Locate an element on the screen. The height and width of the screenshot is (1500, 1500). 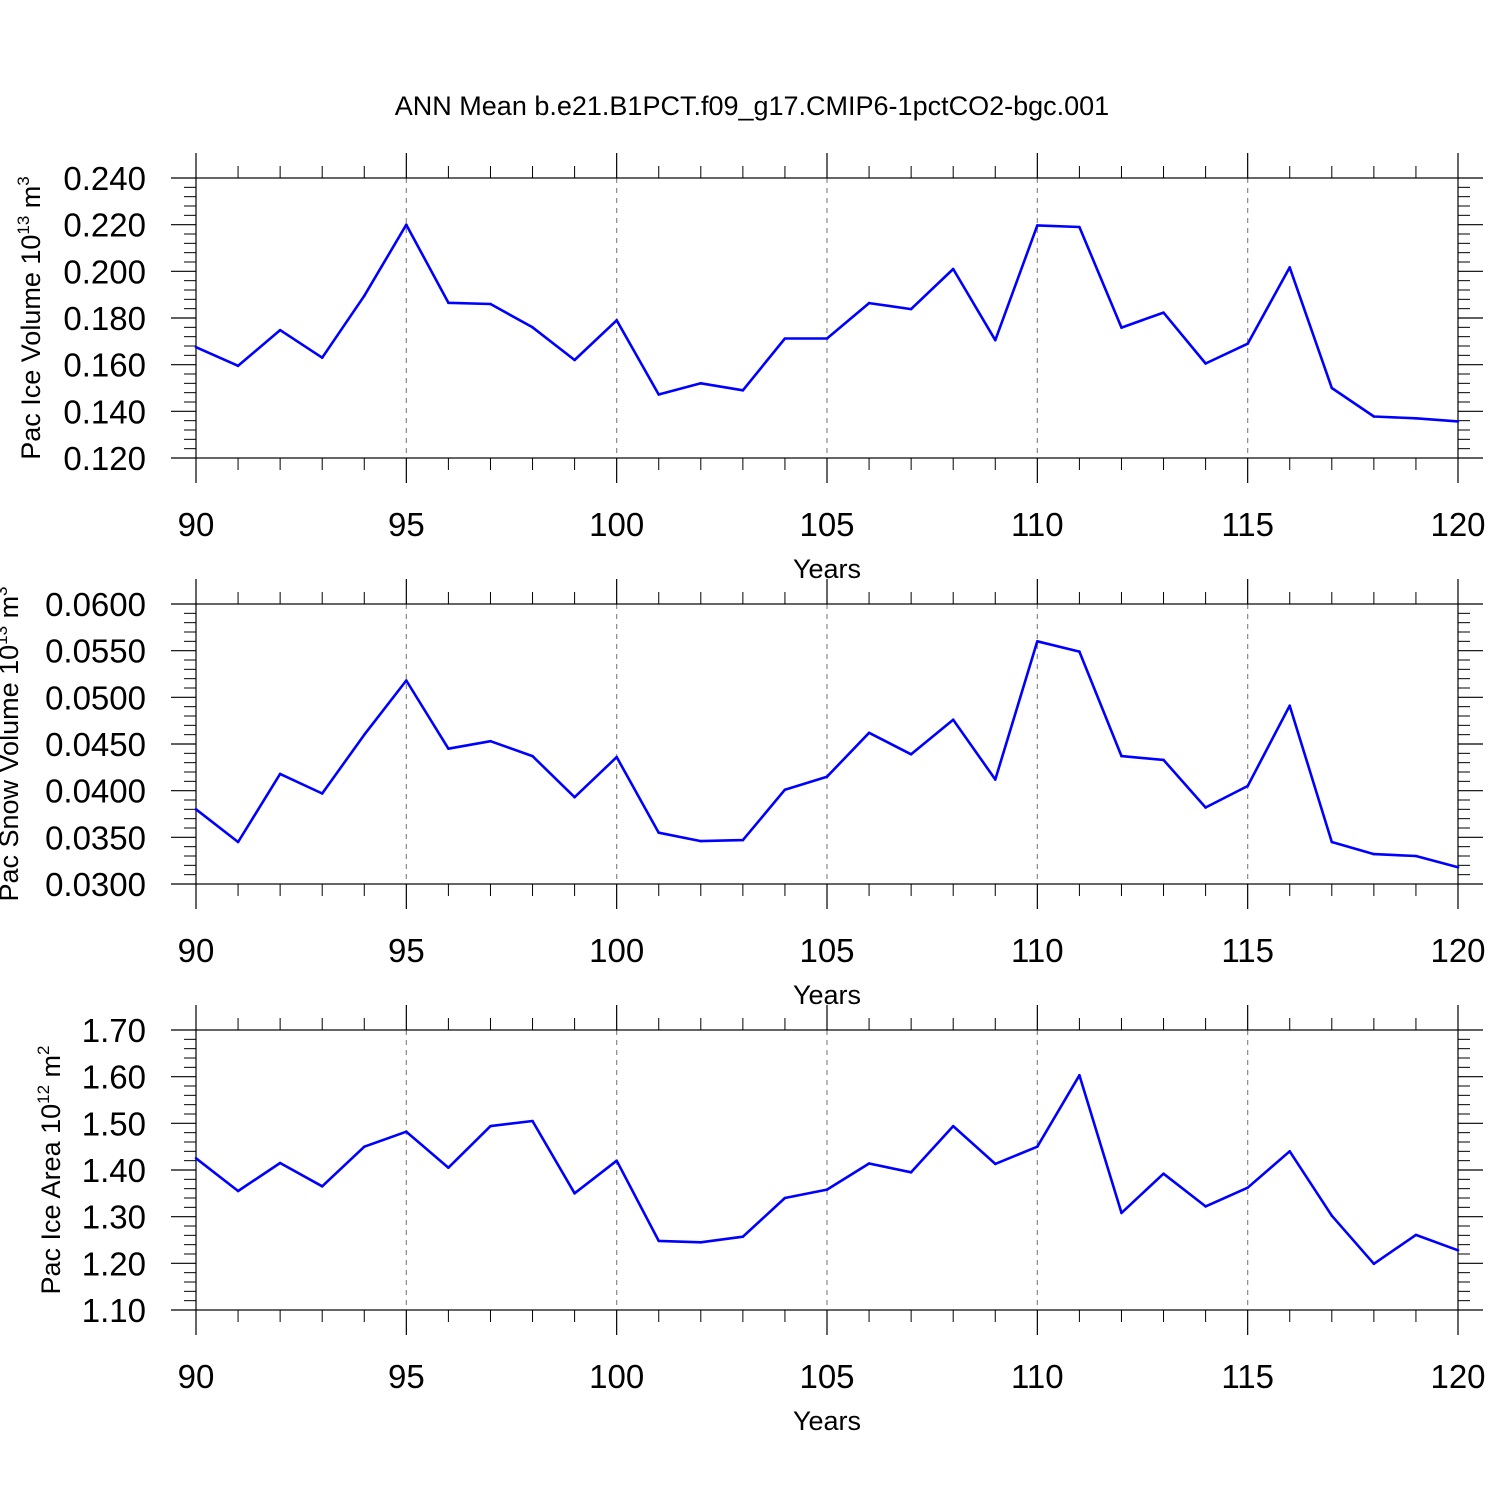
y-tick-label: 0.0550 is located at coordinates (95, 651).